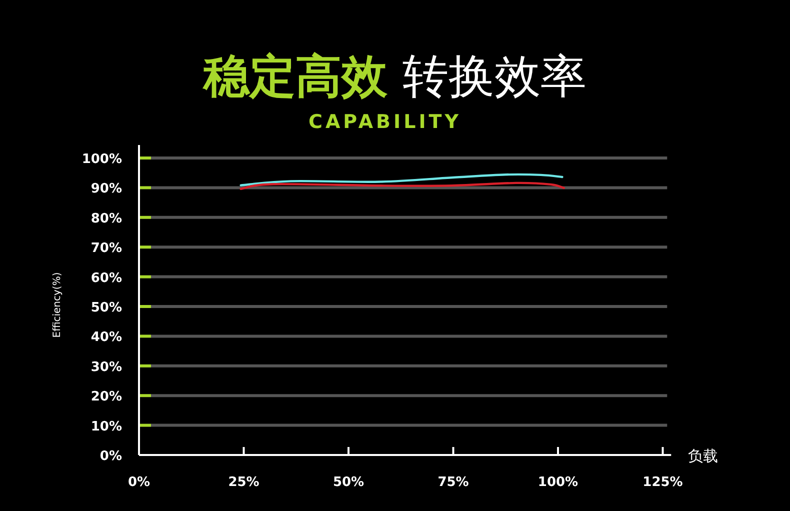 The image size is (790, 511). Describe the element at coordinates (402, 179) in the screenshot. I see `line-series` at that location.